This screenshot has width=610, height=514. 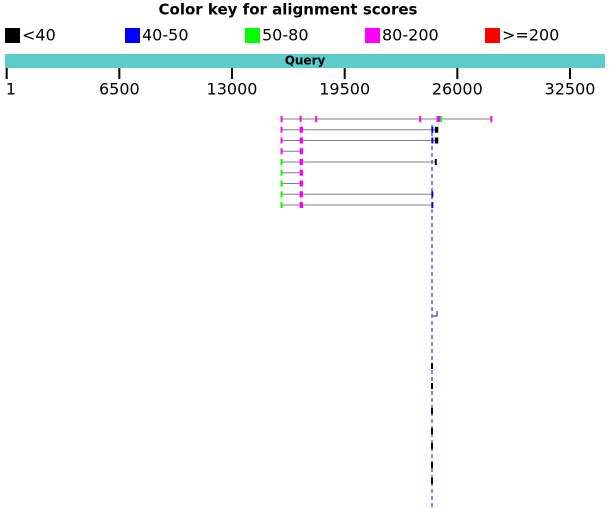 I want to click on axis-tick-label: 13000, so click(x=232, y=89).